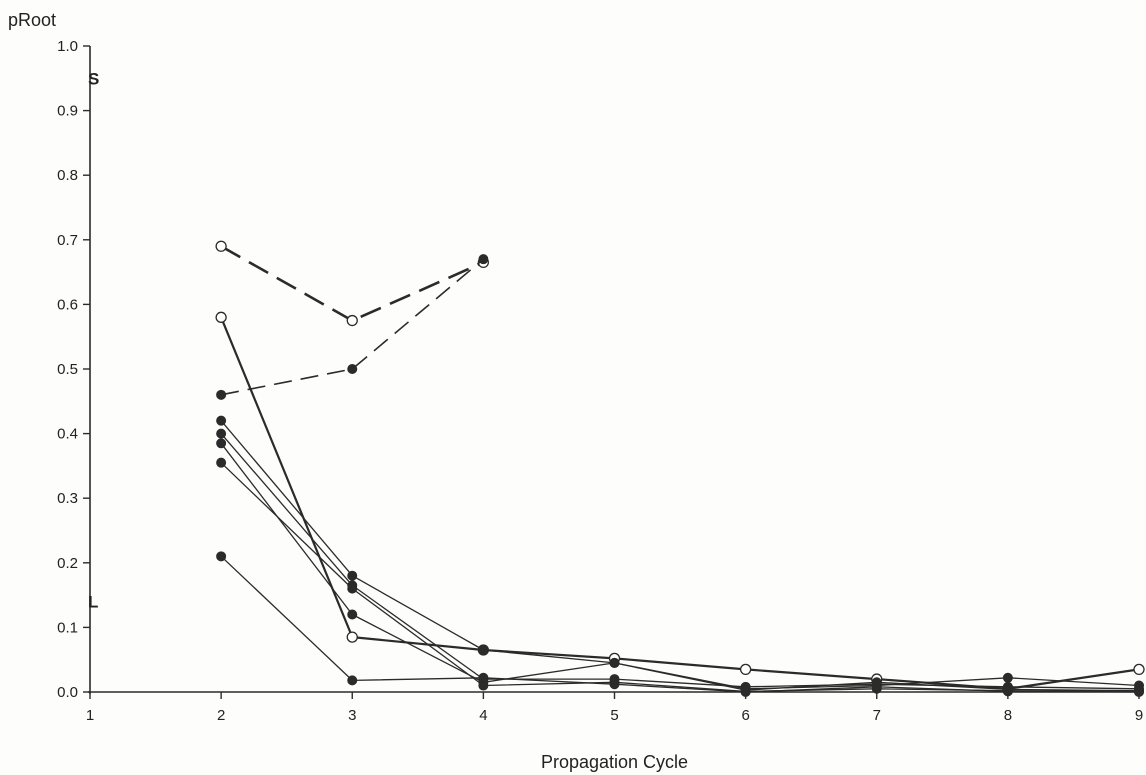 This screenshot has height=775, width=1146. I want to click on y-tick-label: 0.5, so click(67, 369).